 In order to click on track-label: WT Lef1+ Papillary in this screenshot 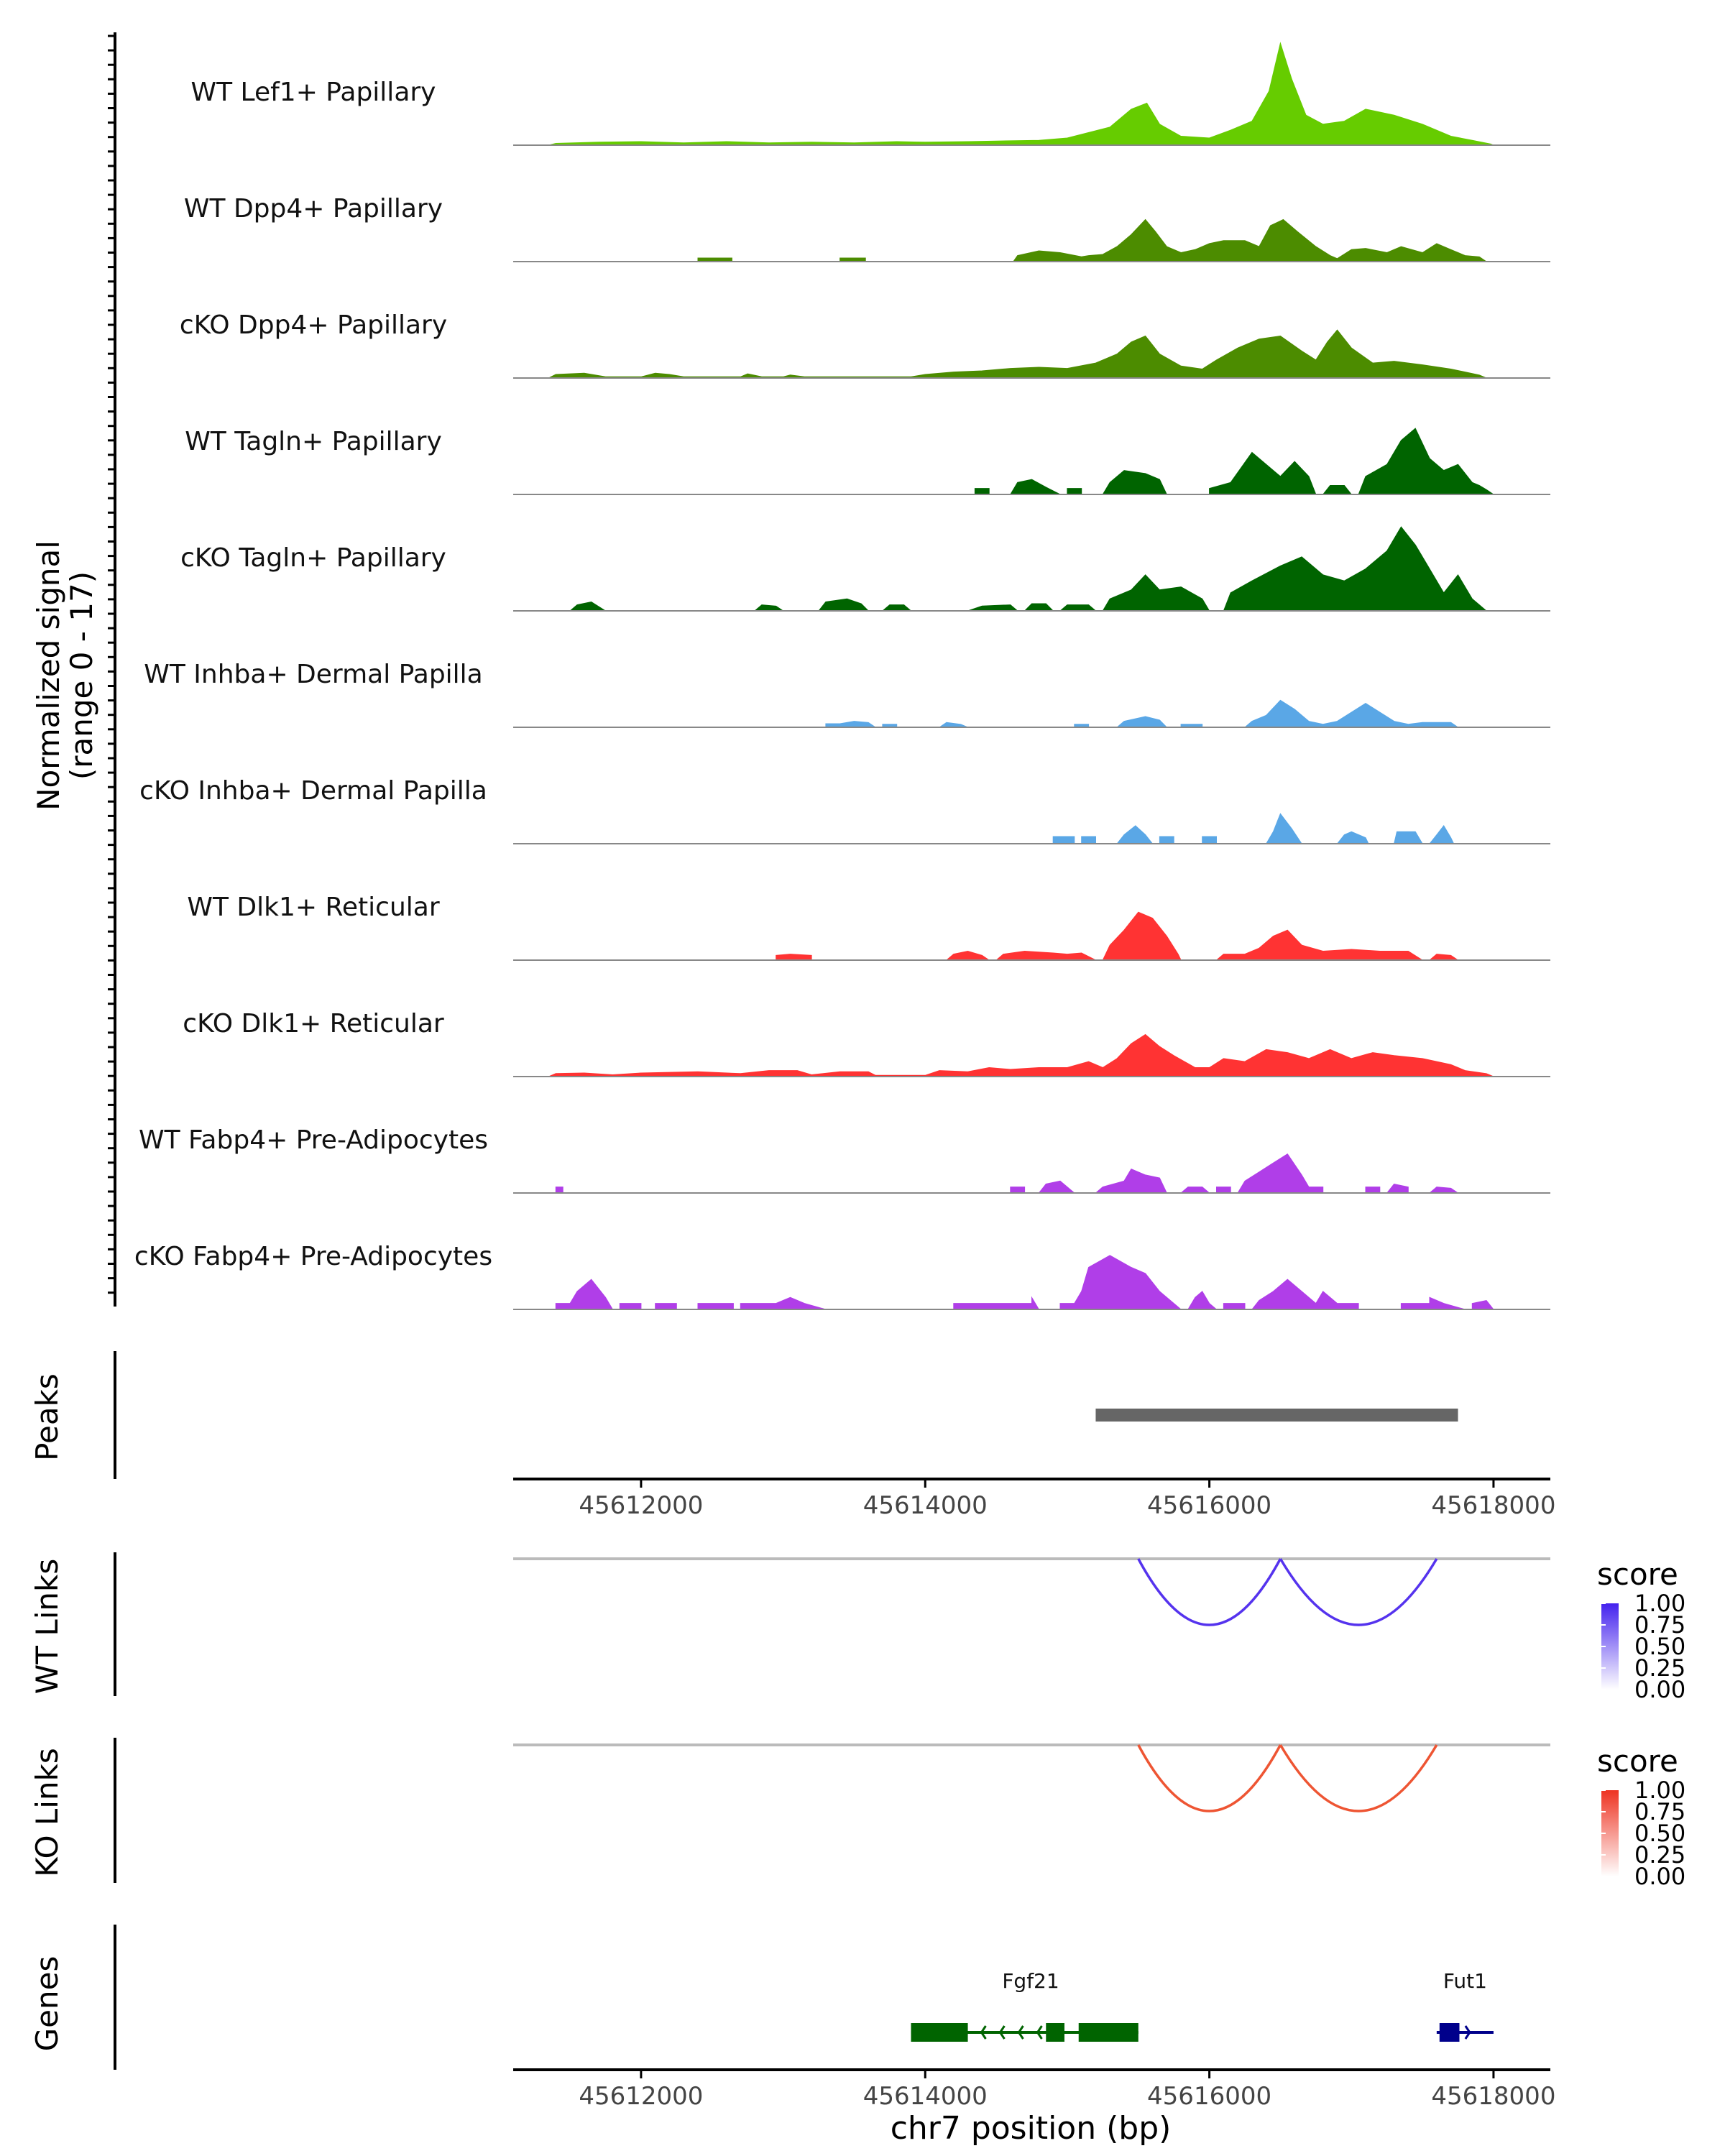, I will do `click(313, 93)`.